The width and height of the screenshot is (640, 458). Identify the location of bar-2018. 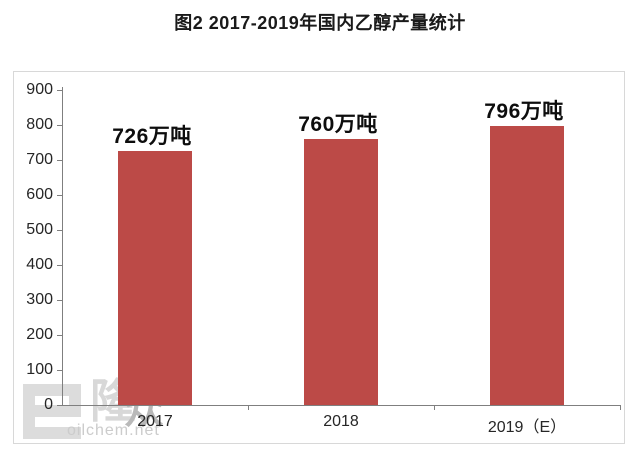
(341, 272).